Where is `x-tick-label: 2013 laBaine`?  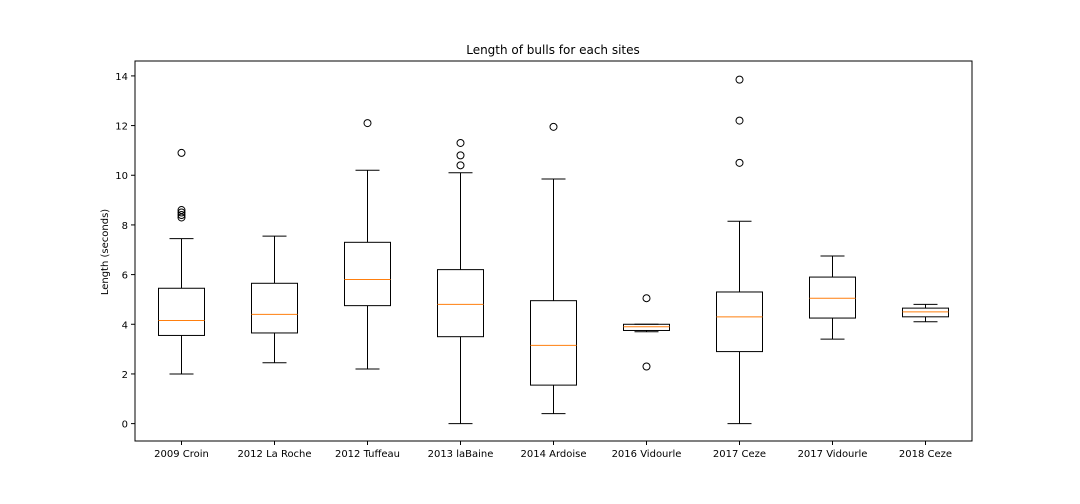
x-tick-label: 2013 laBaine is located at coordinates (461, 454).